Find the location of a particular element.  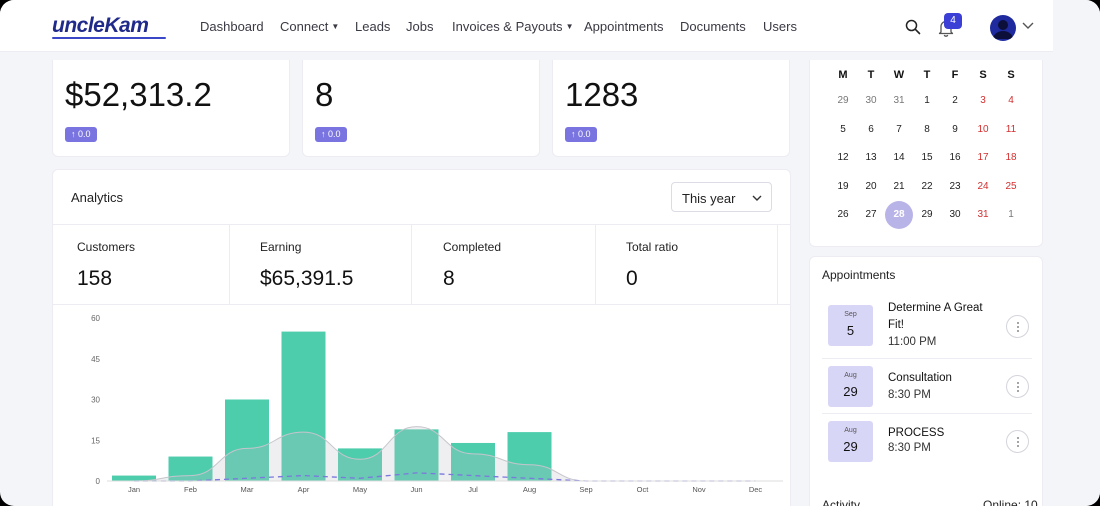

metric-value: $65,391.5 is located at coordinates (307, 278).